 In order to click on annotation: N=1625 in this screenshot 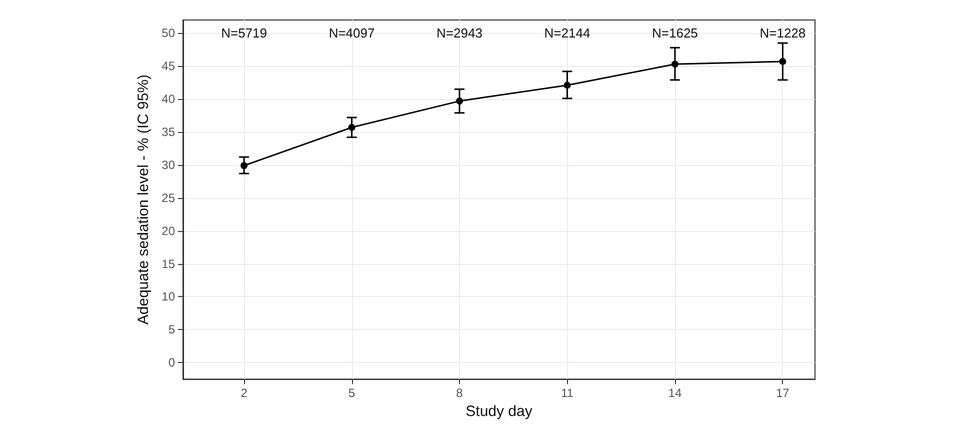, I will do `click(675, 33)`.